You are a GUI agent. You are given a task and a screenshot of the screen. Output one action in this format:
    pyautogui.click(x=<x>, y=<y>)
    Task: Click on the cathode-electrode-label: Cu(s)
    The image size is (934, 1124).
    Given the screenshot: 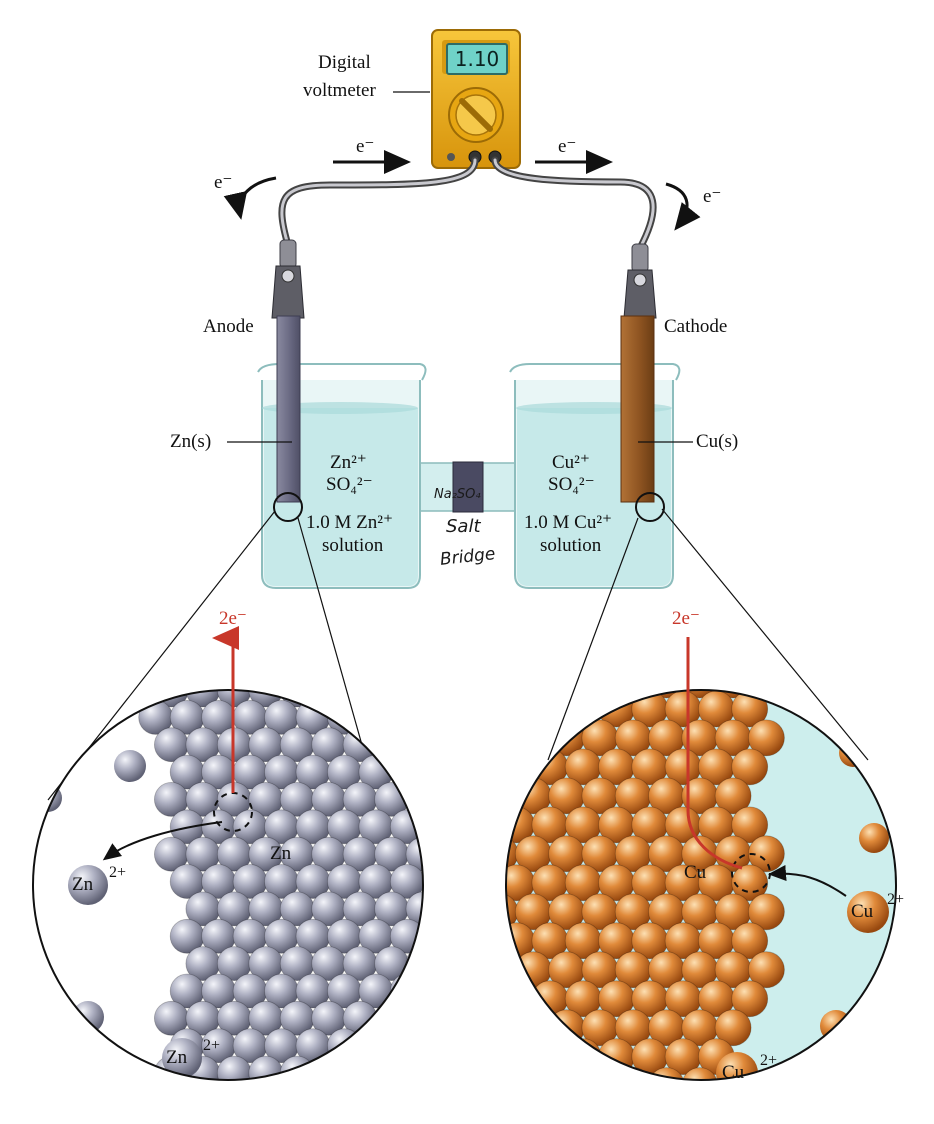 What is the action you would take?
    pyautogui.click(x=717, y=441)
    